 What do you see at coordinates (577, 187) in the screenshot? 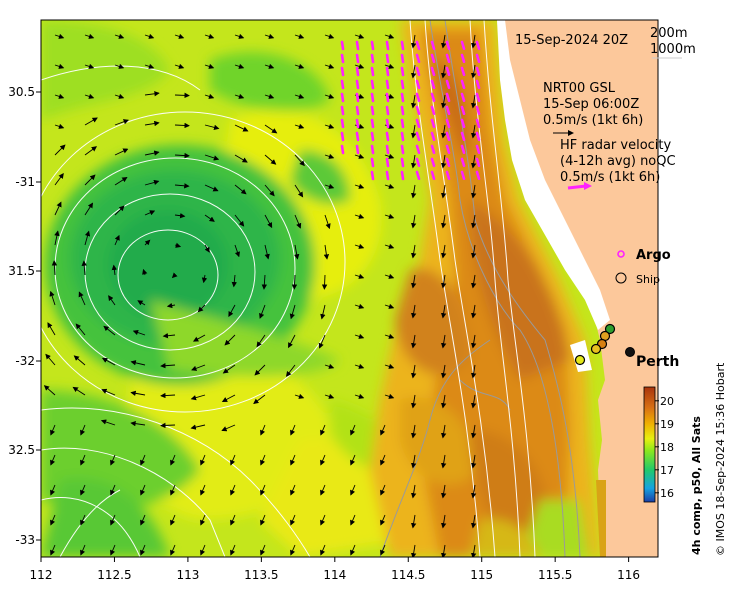
I see `legend-radar-arrow` at bounding box center [577, 187].